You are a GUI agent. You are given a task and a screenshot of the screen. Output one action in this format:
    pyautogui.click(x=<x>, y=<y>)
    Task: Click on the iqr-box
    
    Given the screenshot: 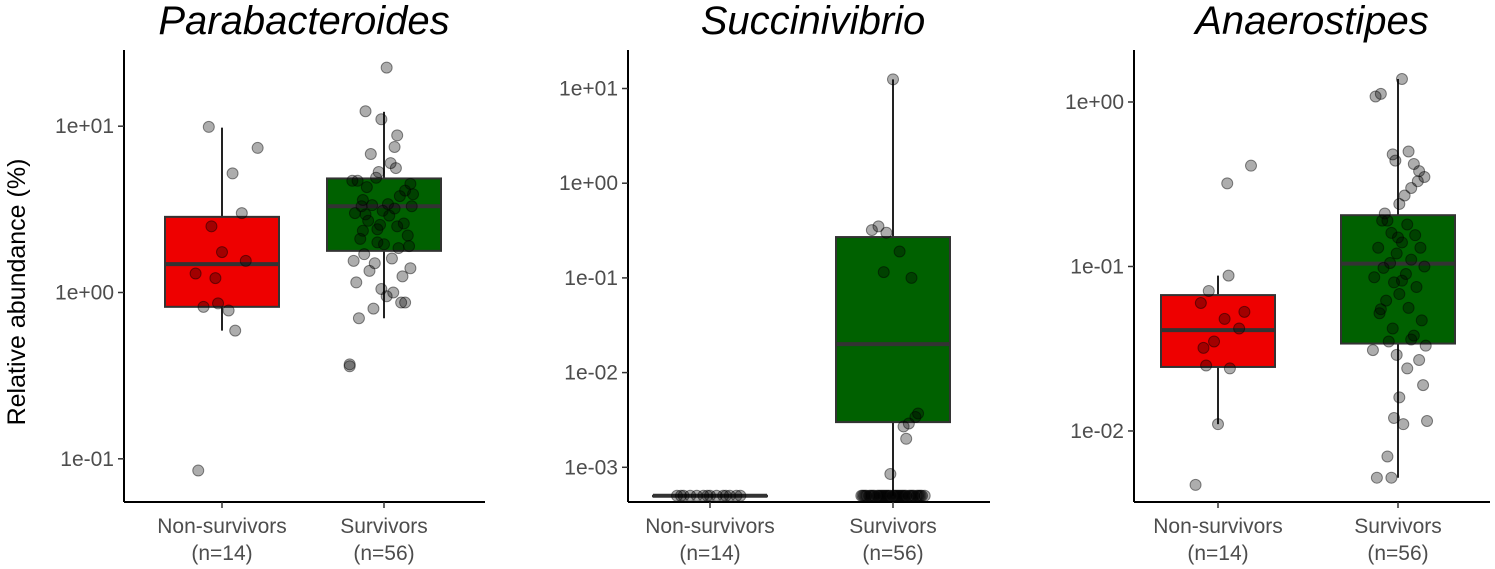 What is the action you would take?
    pyautogui.click(x=384, y=214)
    